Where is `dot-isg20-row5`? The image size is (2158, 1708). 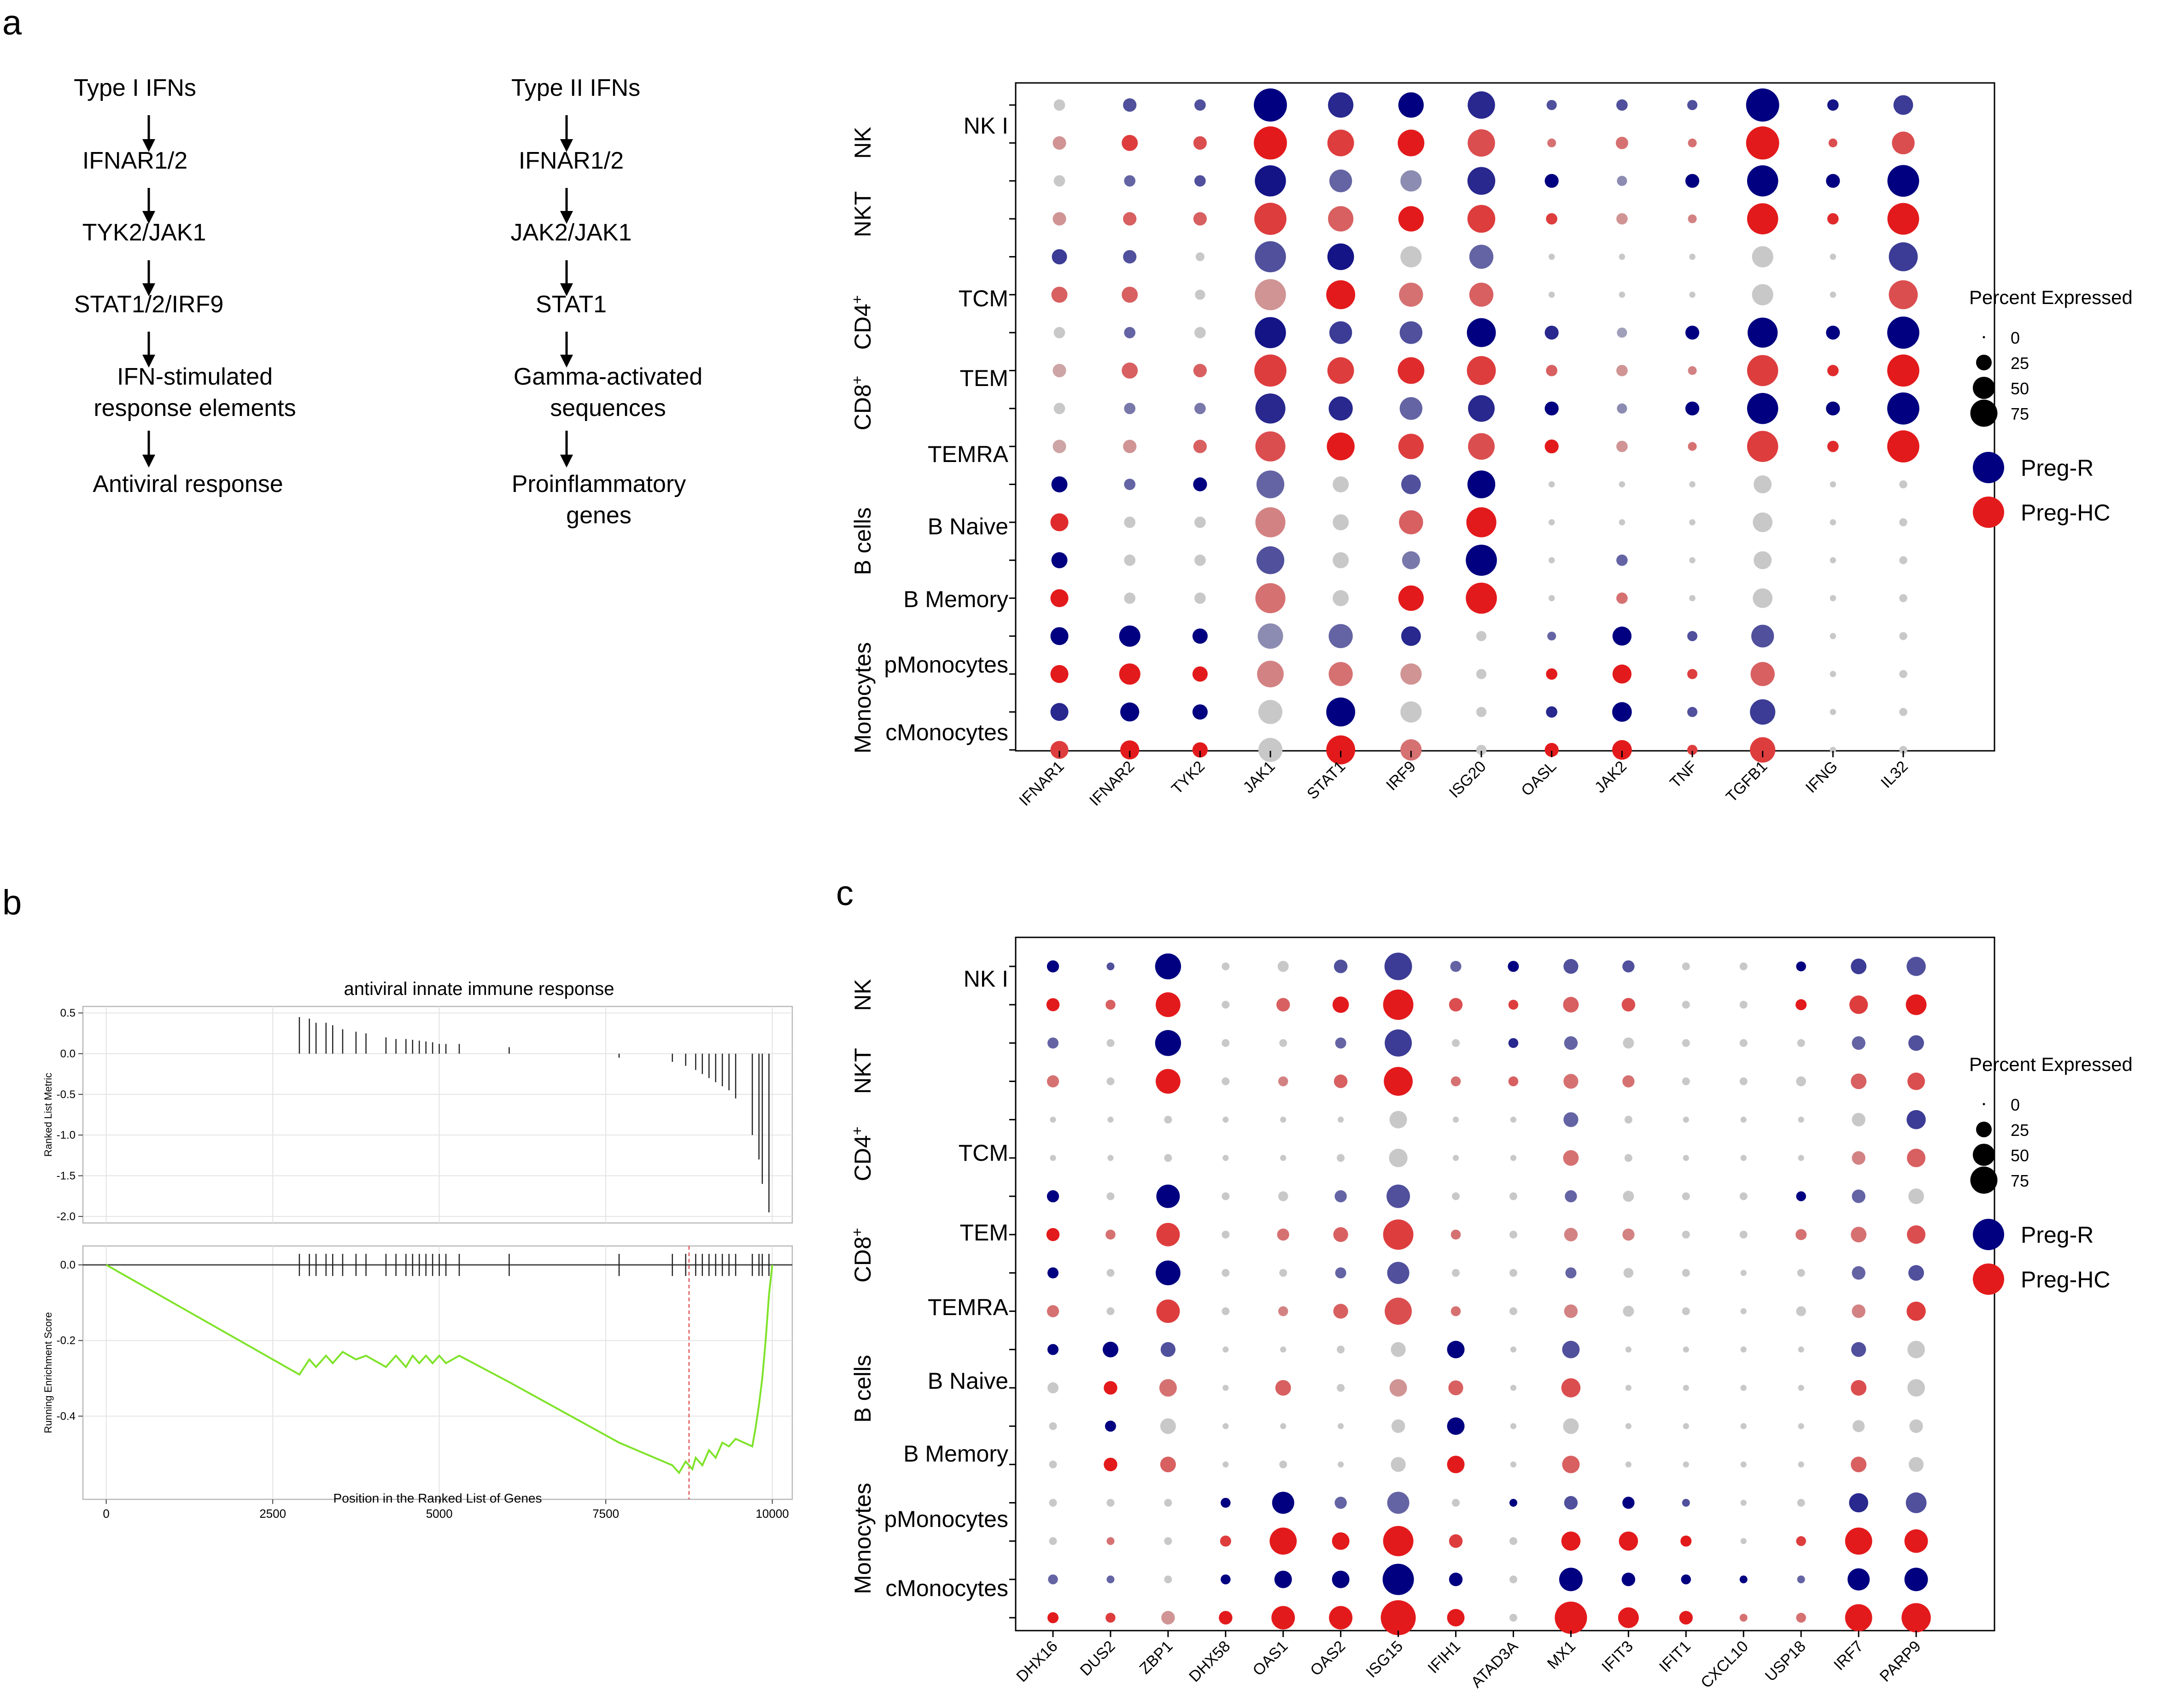 dot-isg20-row5 is located at coordinates (1482, 294).